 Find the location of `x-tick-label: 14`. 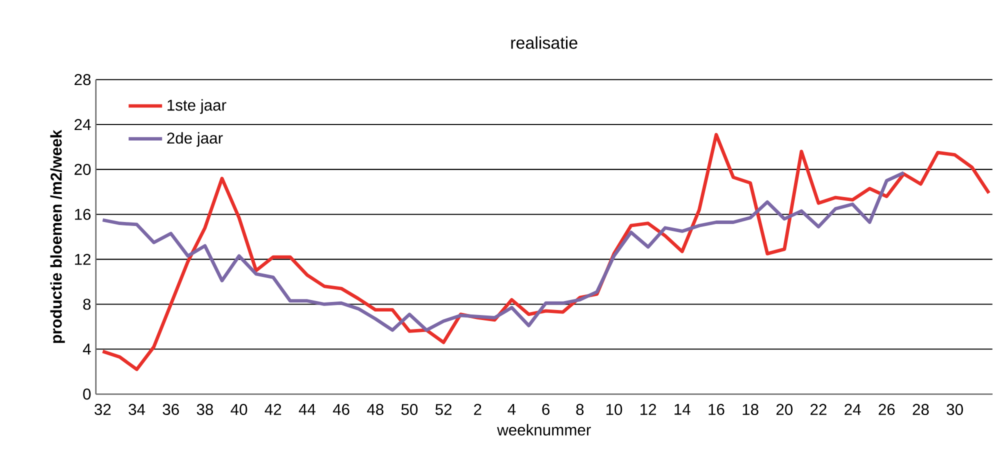

x-tick-label: 14 is located at coordinates (682, 409).